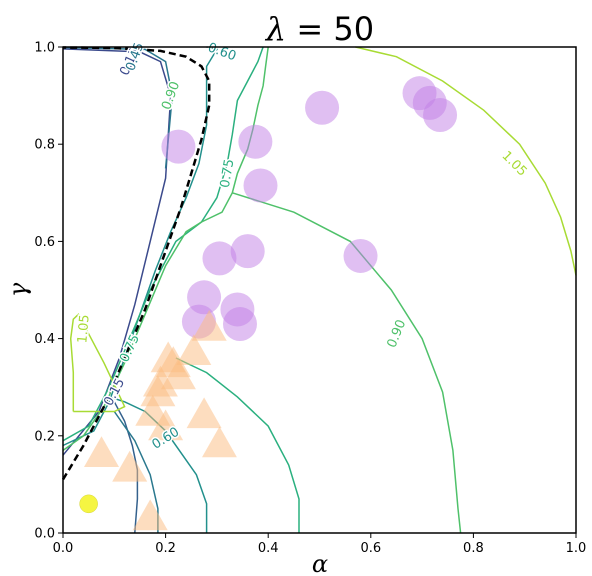 This screenshot has width=592, height=576. Describe the element at coordinates (63, 548) in the screenshot. I see `x-tick-label: 0.0` at that location.